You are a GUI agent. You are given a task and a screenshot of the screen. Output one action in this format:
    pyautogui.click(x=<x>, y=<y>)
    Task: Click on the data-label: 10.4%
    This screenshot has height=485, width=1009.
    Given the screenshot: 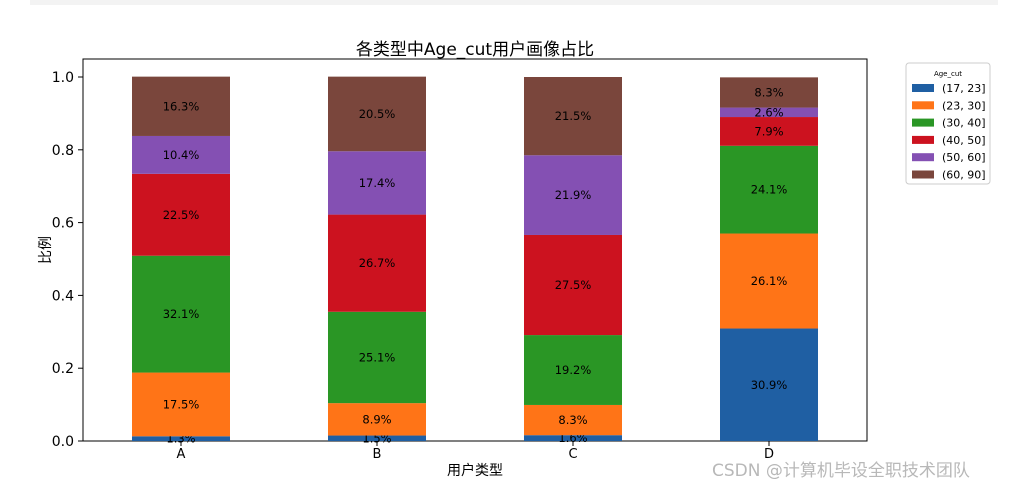 What is the action you would take?
    pyautogui.click(x=181, y=155)
    